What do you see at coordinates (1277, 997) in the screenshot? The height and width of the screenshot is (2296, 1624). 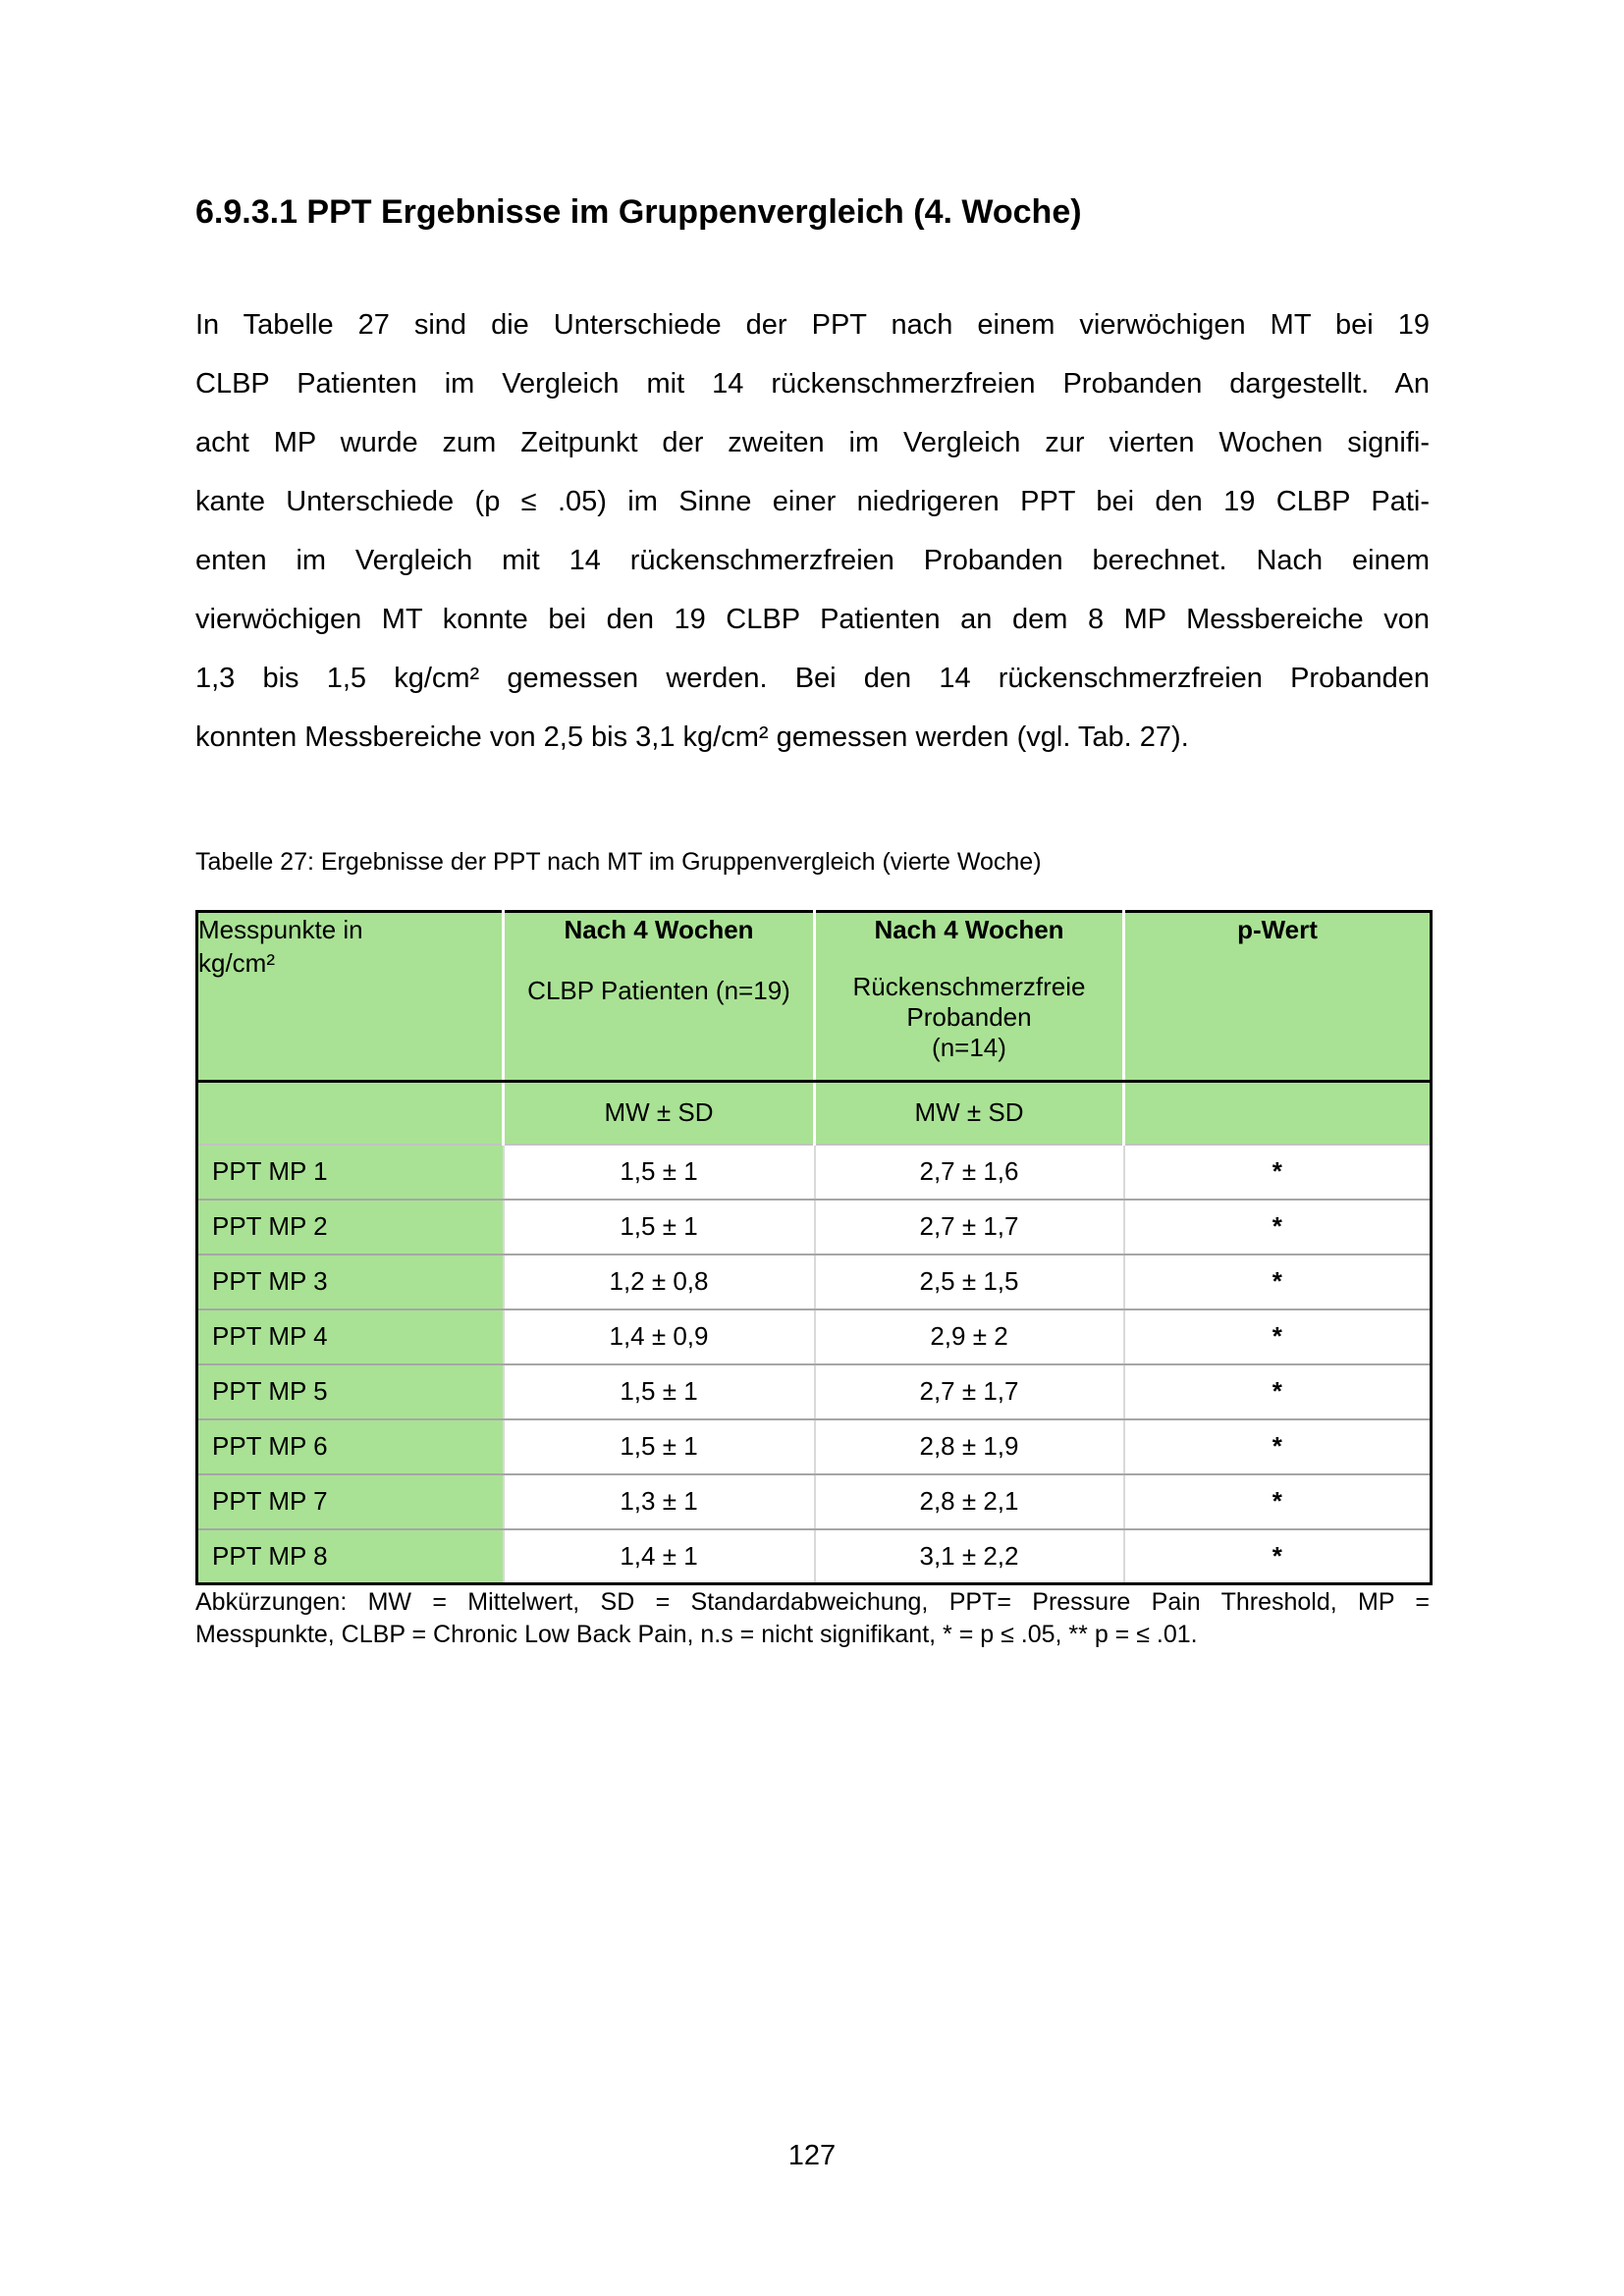 I see `header-cell-p-wert: p-Wert` at bounding box center [1277, 997].